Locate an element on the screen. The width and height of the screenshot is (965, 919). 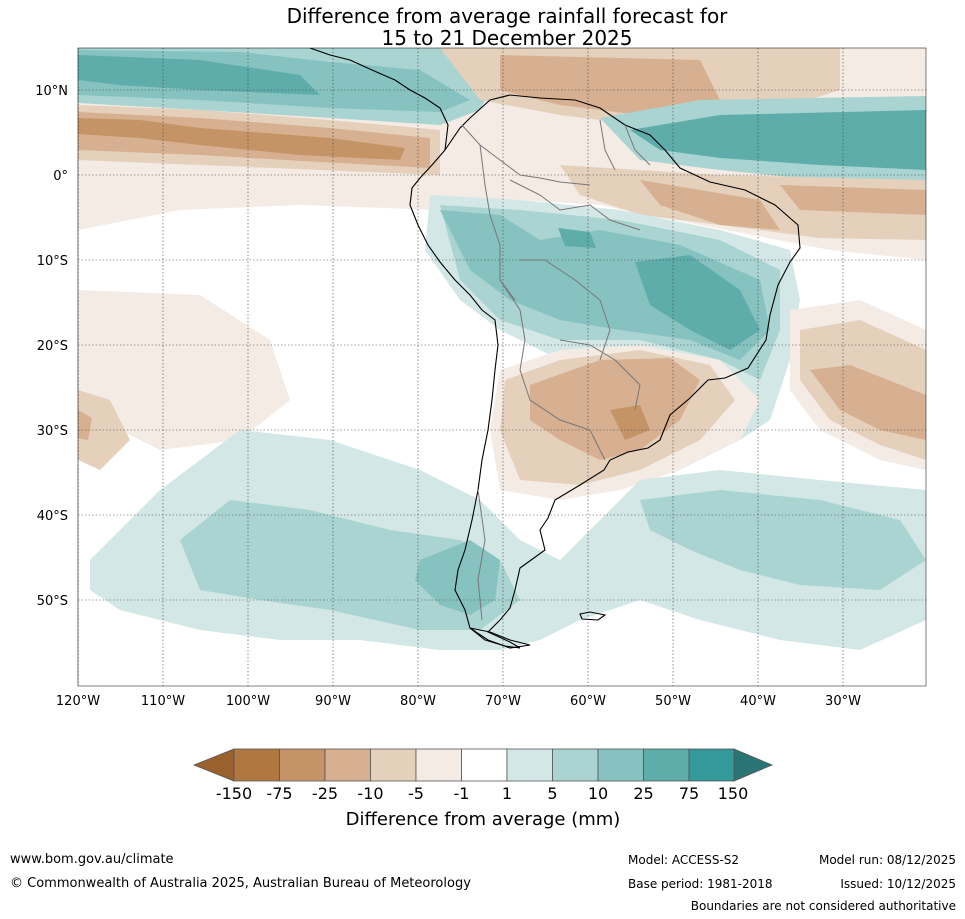
lat-label: 30°S is located at coordinates (52, 431).